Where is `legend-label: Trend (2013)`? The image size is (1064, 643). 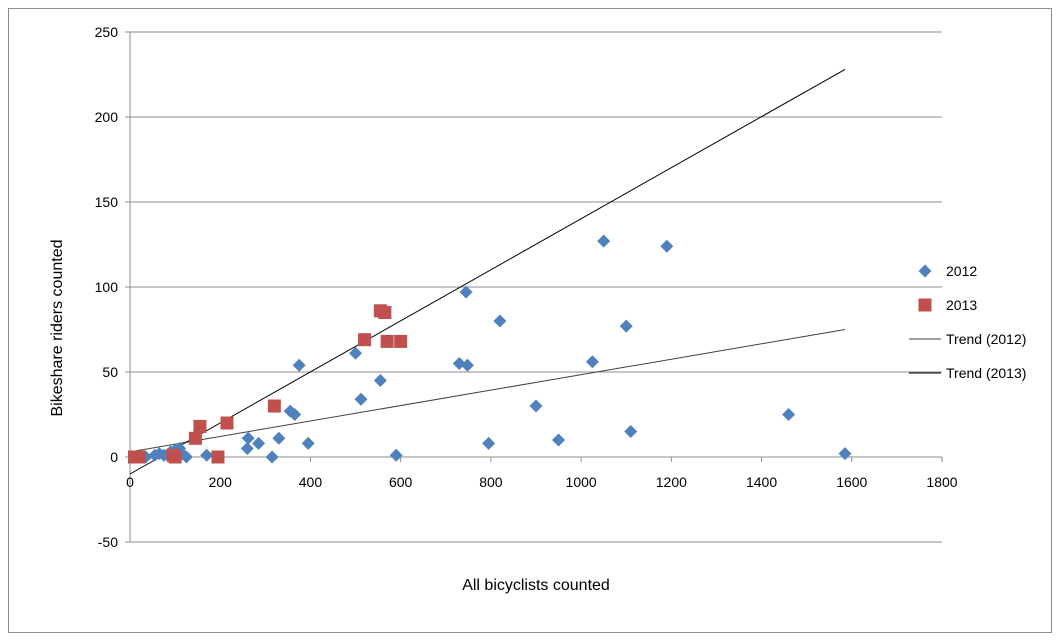
legend-label: Trend (2013) is located at coordinates (986, 373).